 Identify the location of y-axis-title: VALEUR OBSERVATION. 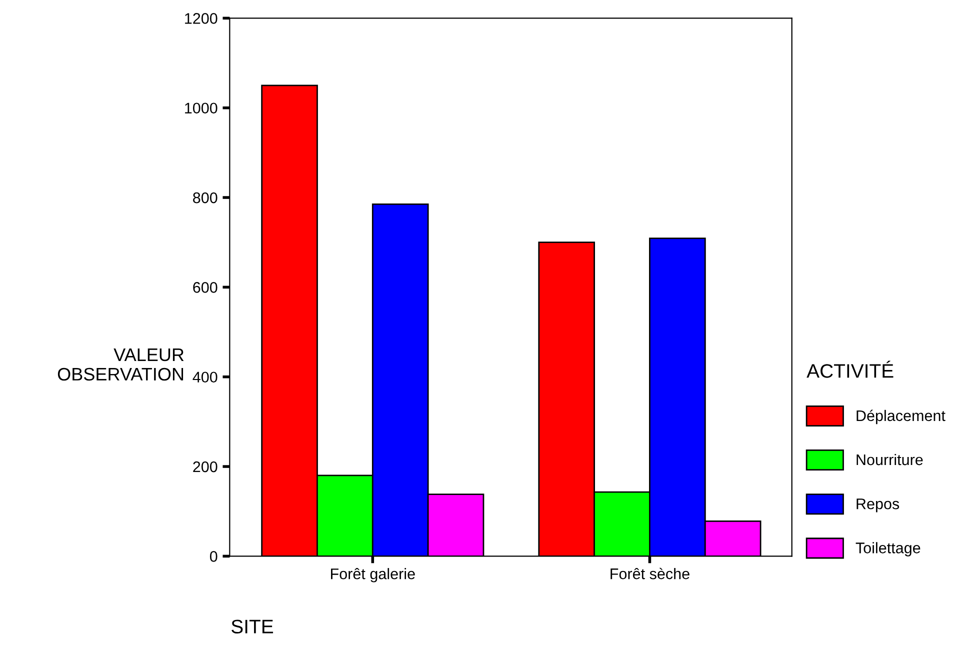
(121, 364).